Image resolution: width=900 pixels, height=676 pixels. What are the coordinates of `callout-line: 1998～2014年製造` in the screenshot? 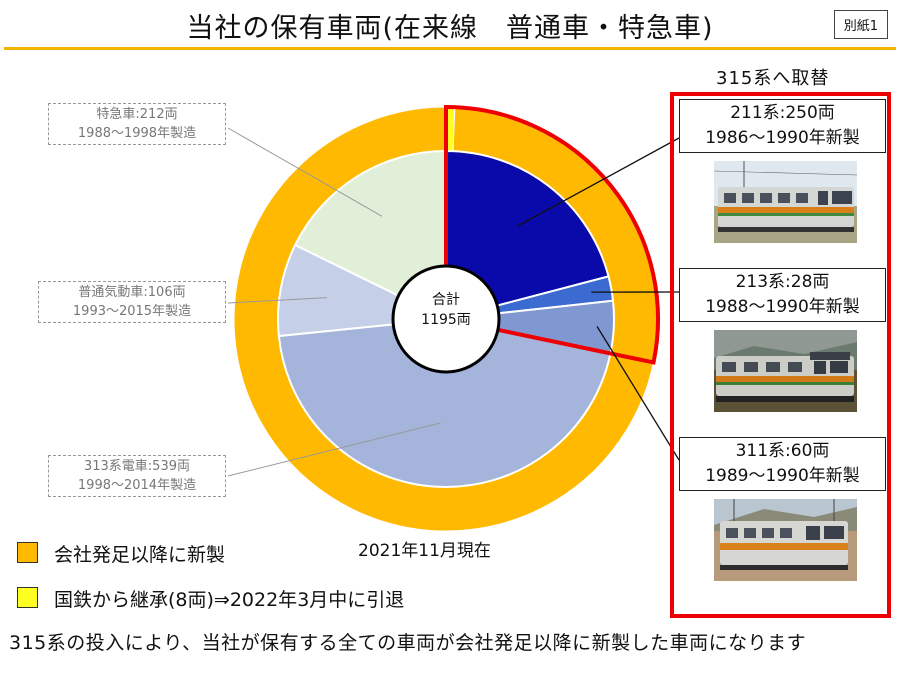 It's located at (137, 485).